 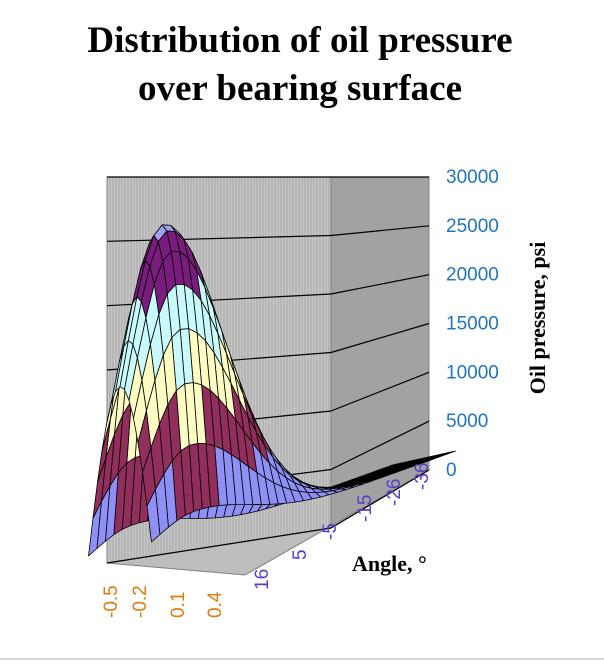 What do you see at coordinates (330, 531) in the screenshot?
I see `angle-tick-label: -5` at bounding box center [330, 531].